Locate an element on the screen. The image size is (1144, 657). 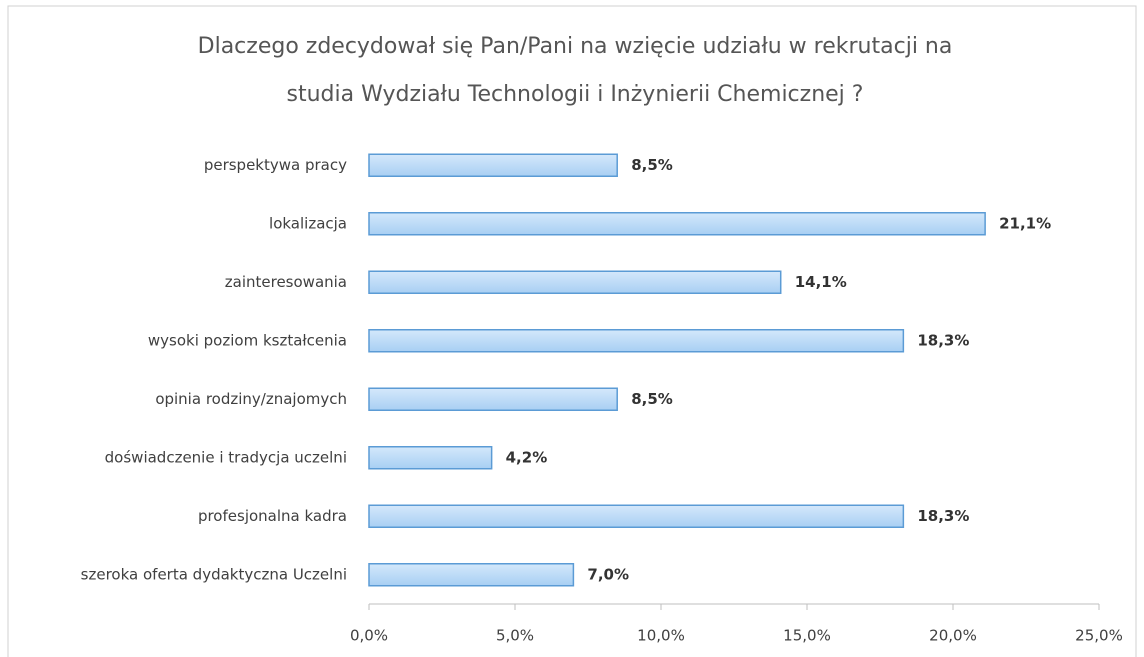
x-tick-label: 20,0% is located at coordinates (953, 636).